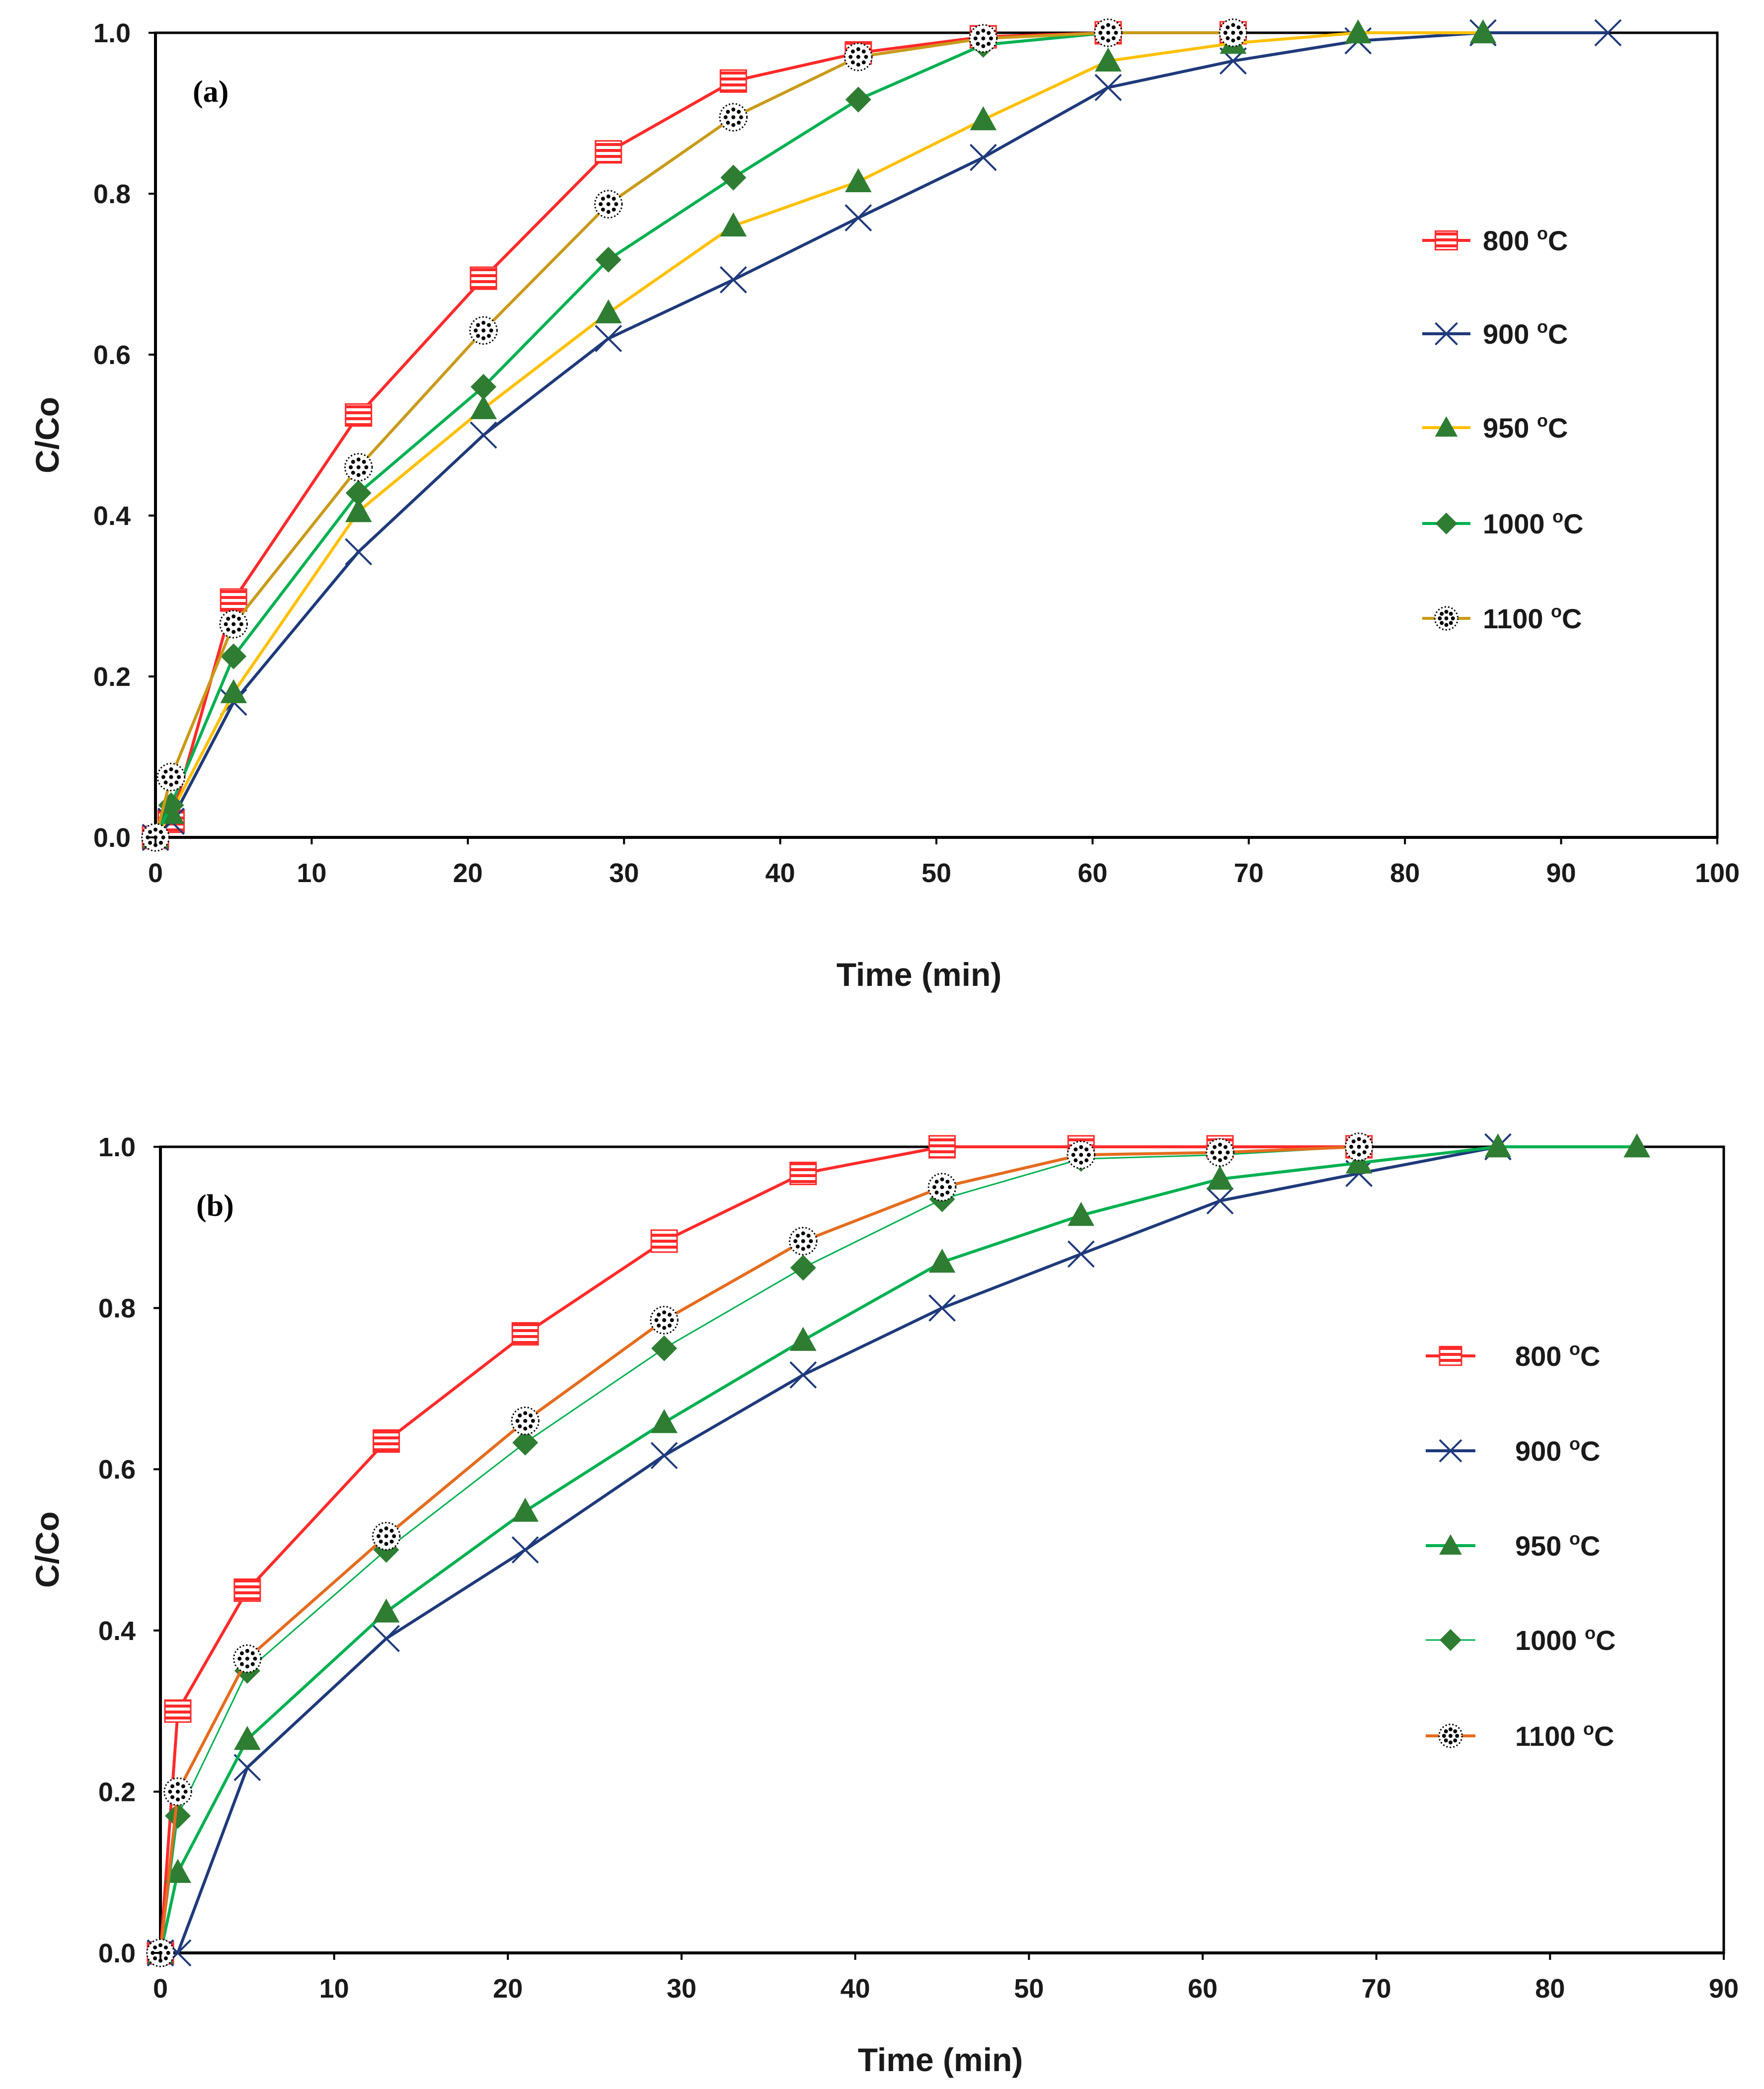  What do you see at coordinates (1521, 1545) in the screenshot?
I see `legend: 800 oC 900 oC 950 oC 1000 oC 1100 oC` at bounding box center [1521, 1545].